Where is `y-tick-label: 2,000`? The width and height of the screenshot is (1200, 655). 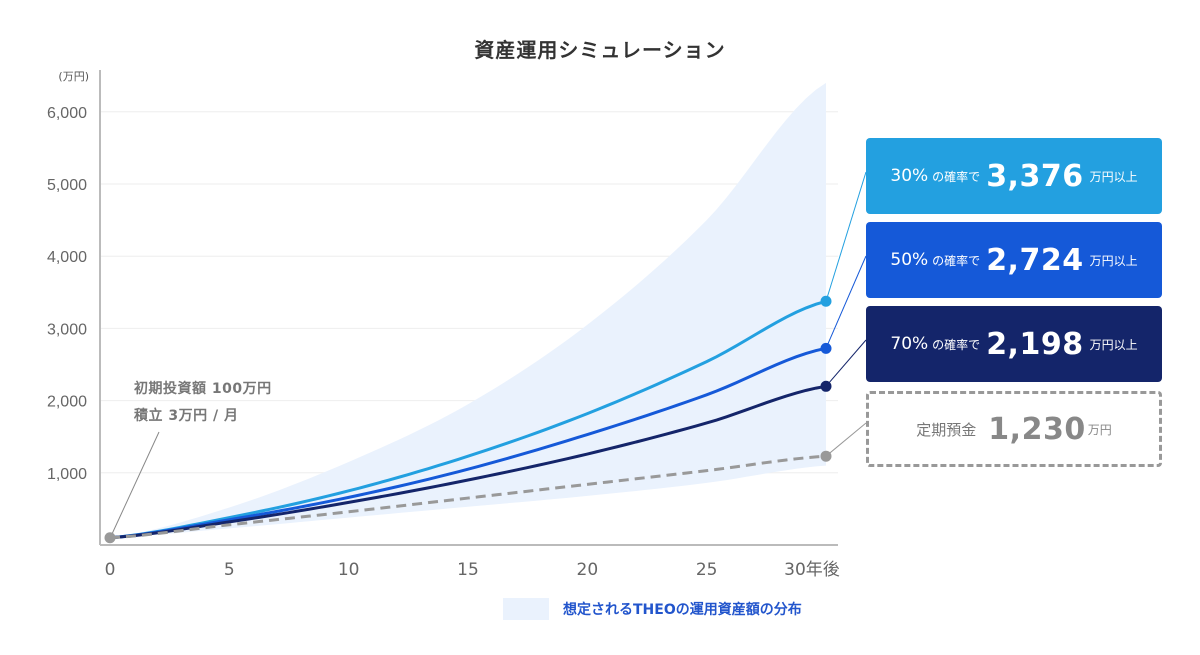 y-tick-label: 2,000 is located at coordinates (67, 402).